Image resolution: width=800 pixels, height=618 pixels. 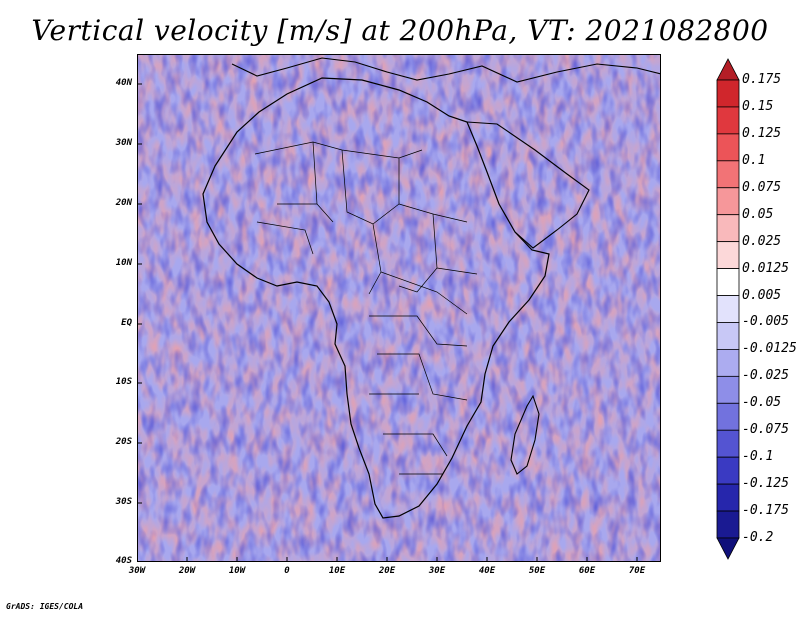 What do you see at coordinates (525, 434) in the screenshot?
I see `madagascar-outline` at bounding box center [525, 434].